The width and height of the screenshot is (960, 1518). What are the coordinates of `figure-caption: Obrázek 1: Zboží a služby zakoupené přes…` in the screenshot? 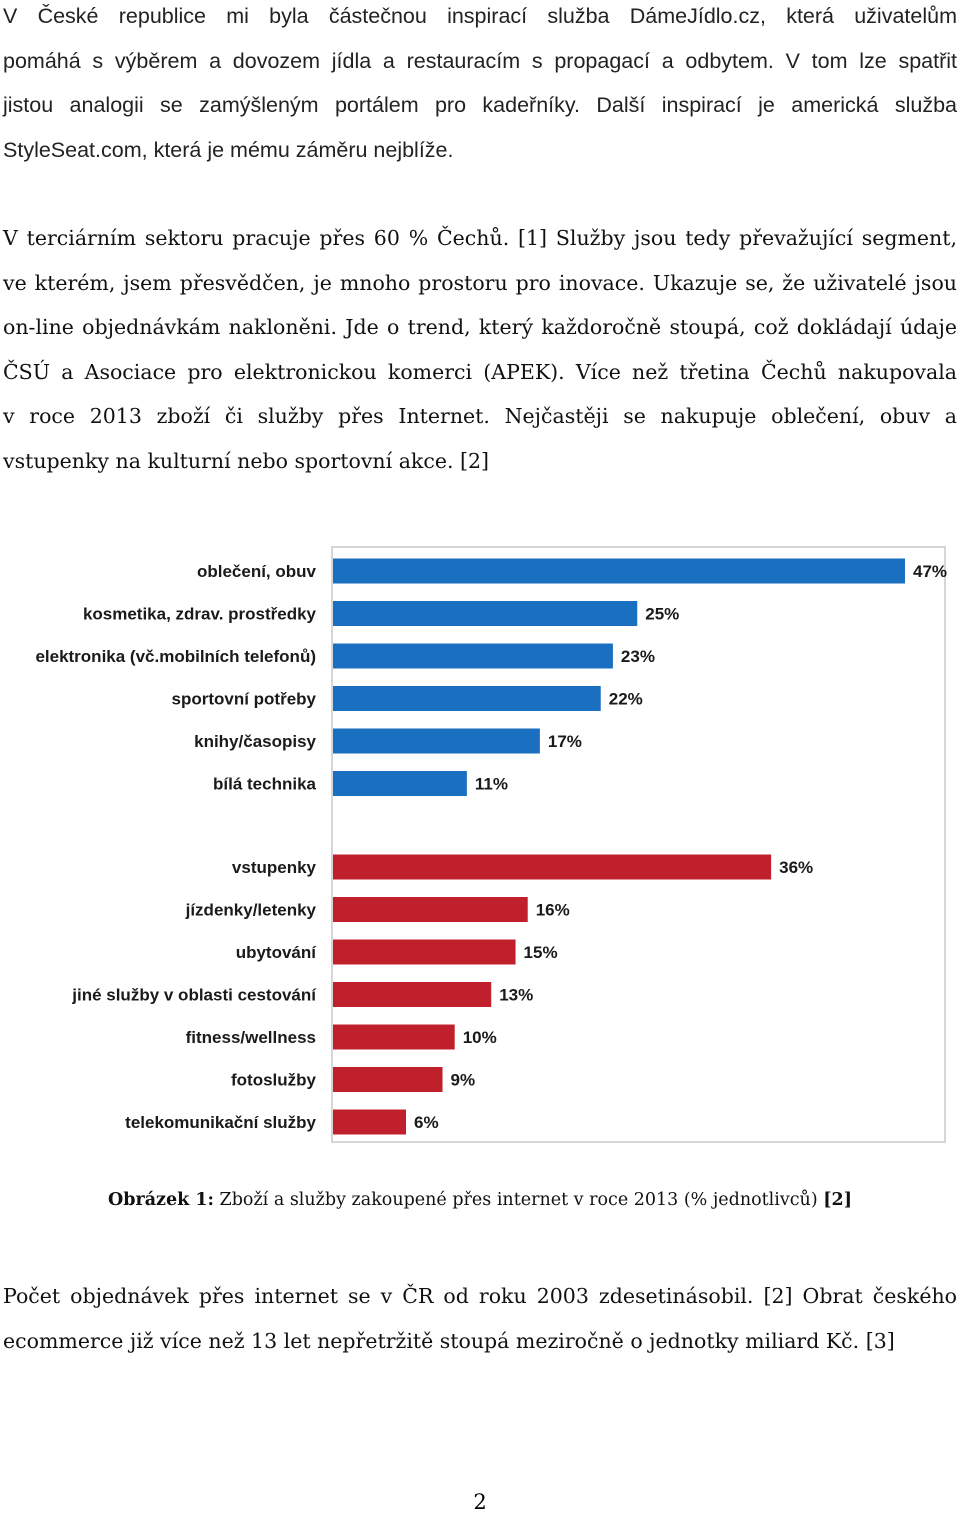 It's located at (480, 1200).